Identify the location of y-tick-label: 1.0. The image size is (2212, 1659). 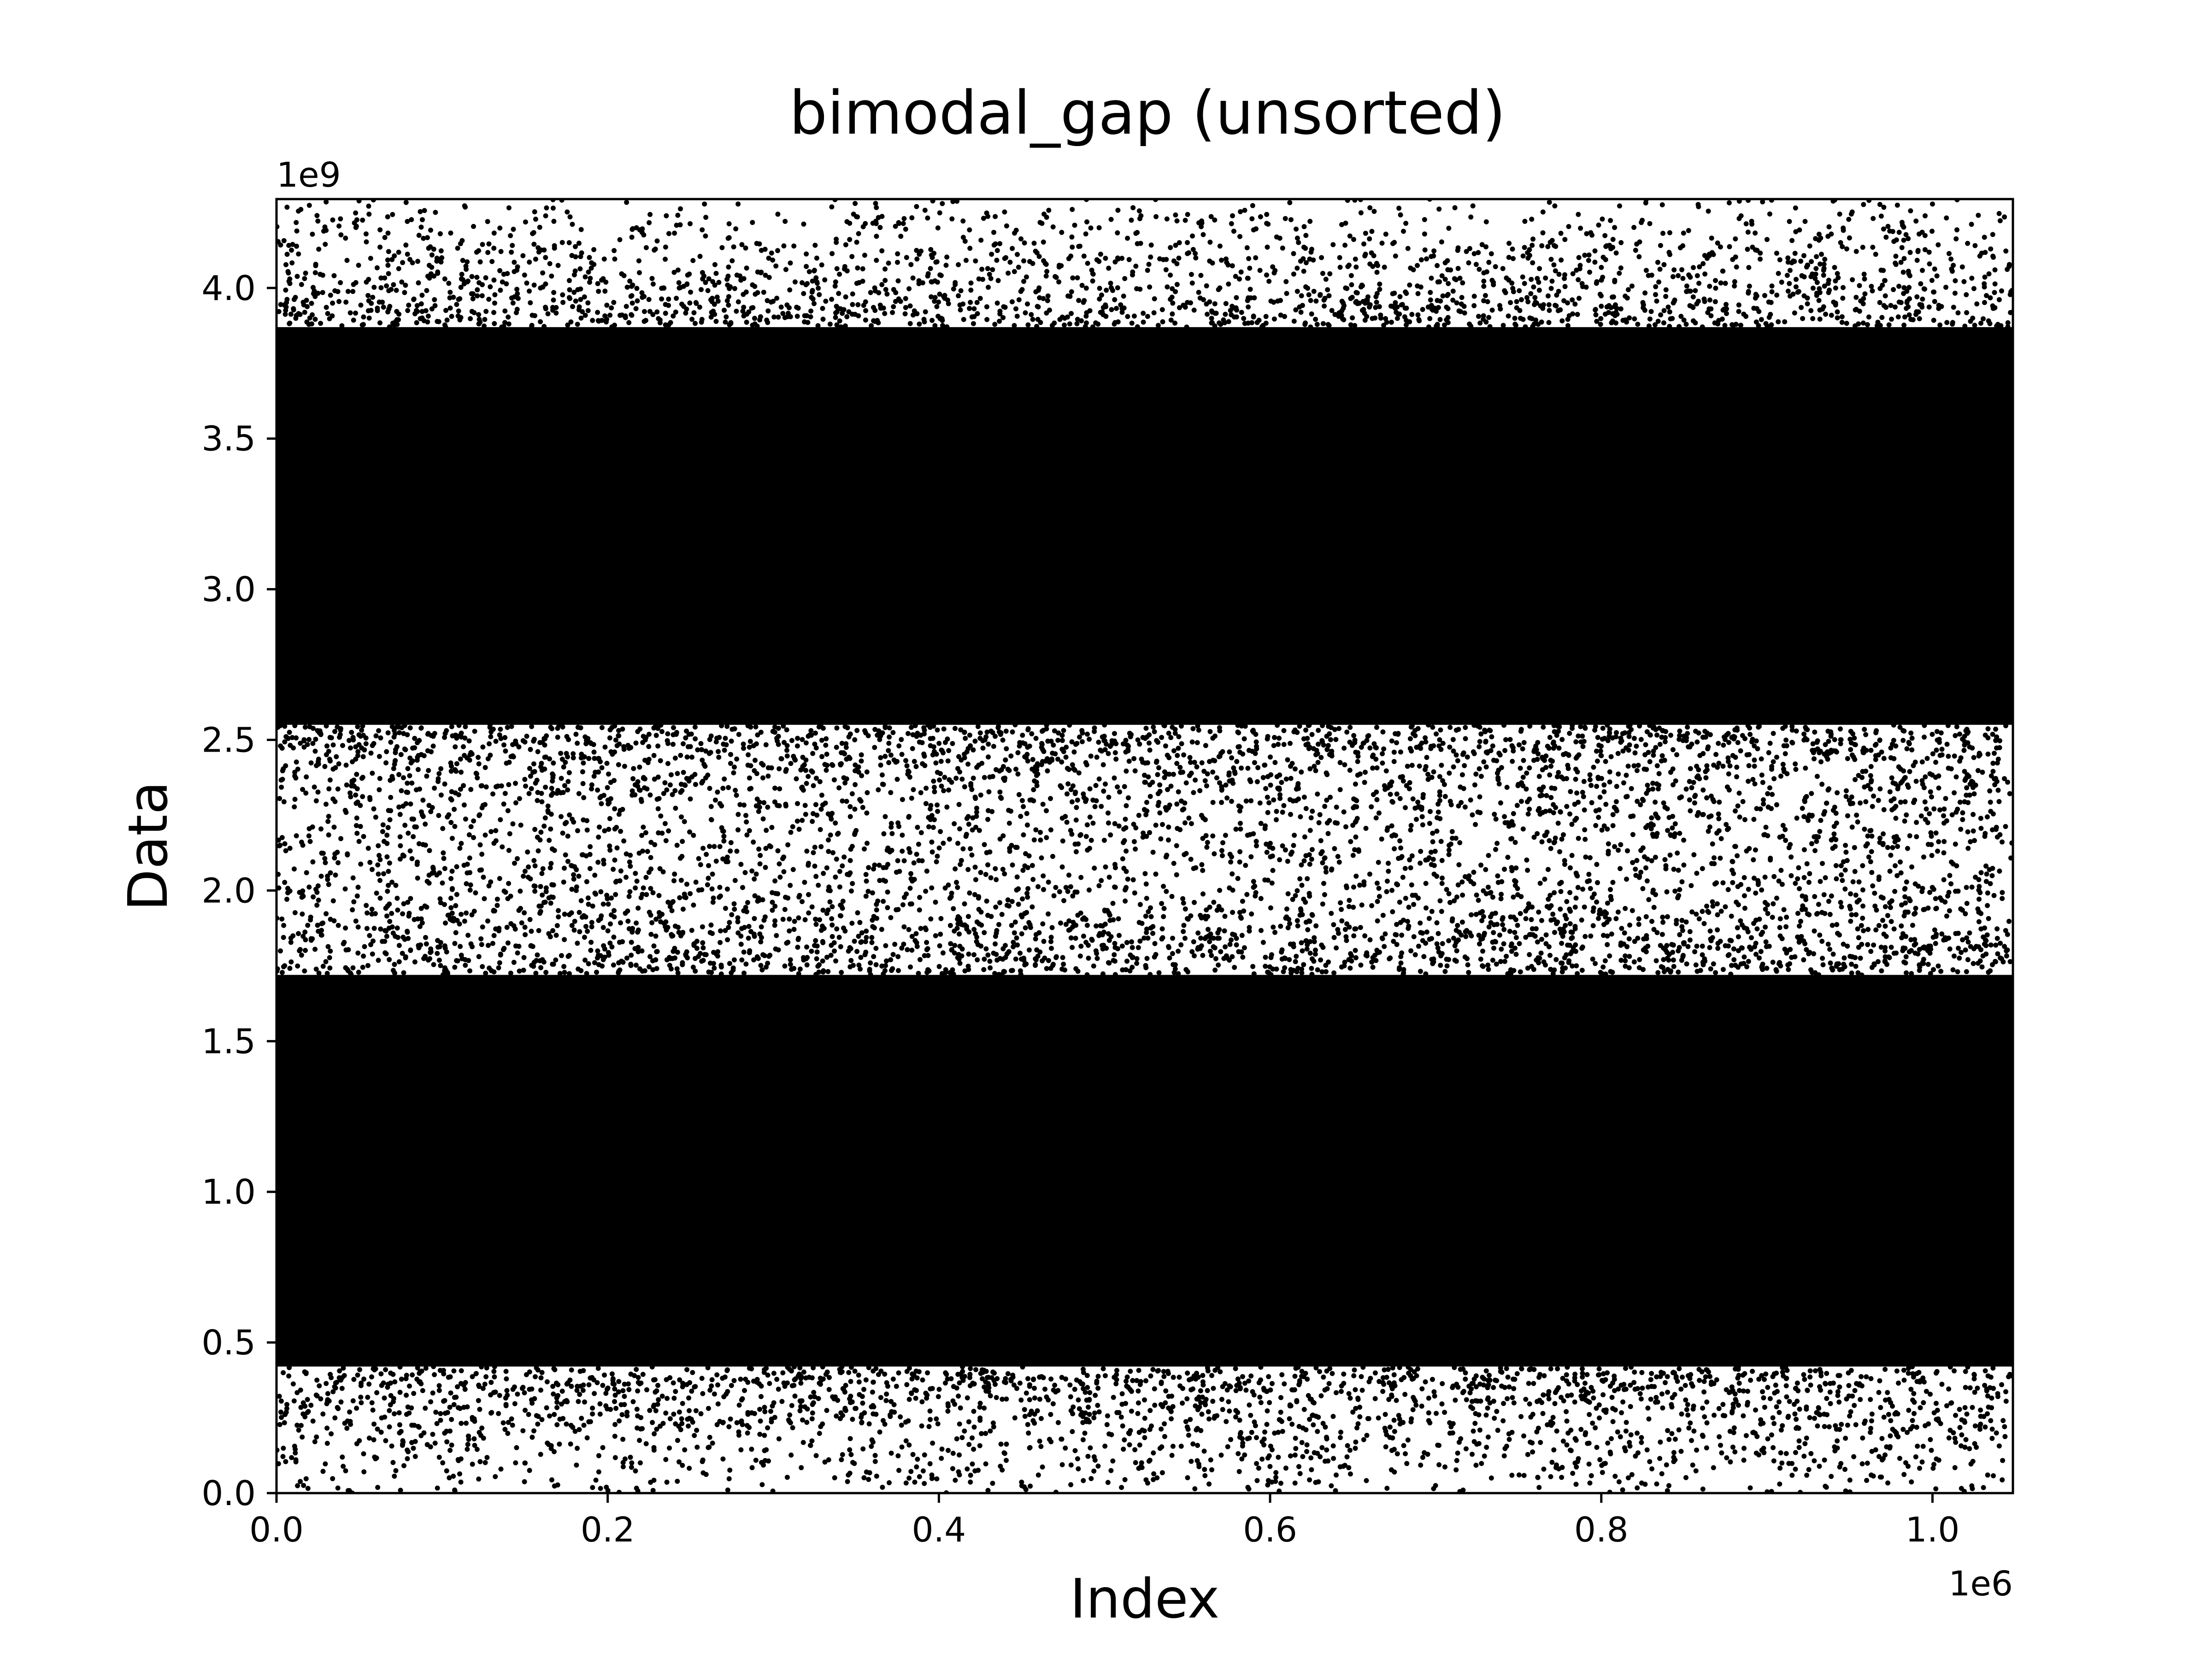
(228, 1192).